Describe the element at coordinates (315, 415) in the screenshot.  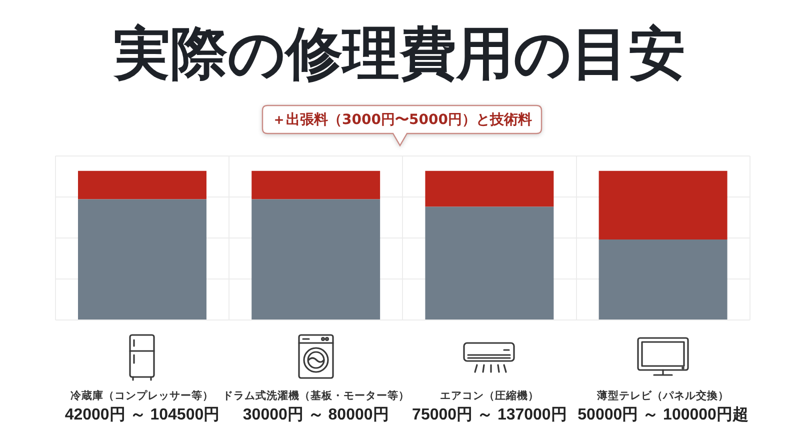
I see `text: 30000円 ～ 80000円` at that location.